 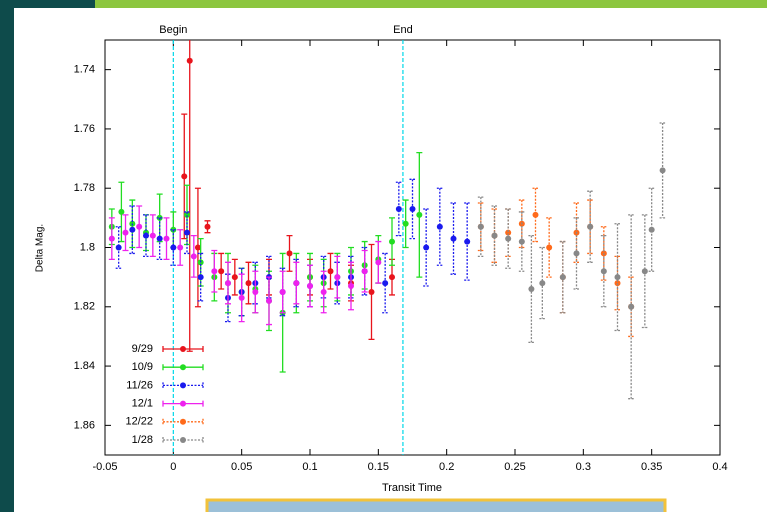 What do you see at coordinates (431, 4) in the screenshot?
I see `top-bar` at bounding box center [431, 4].